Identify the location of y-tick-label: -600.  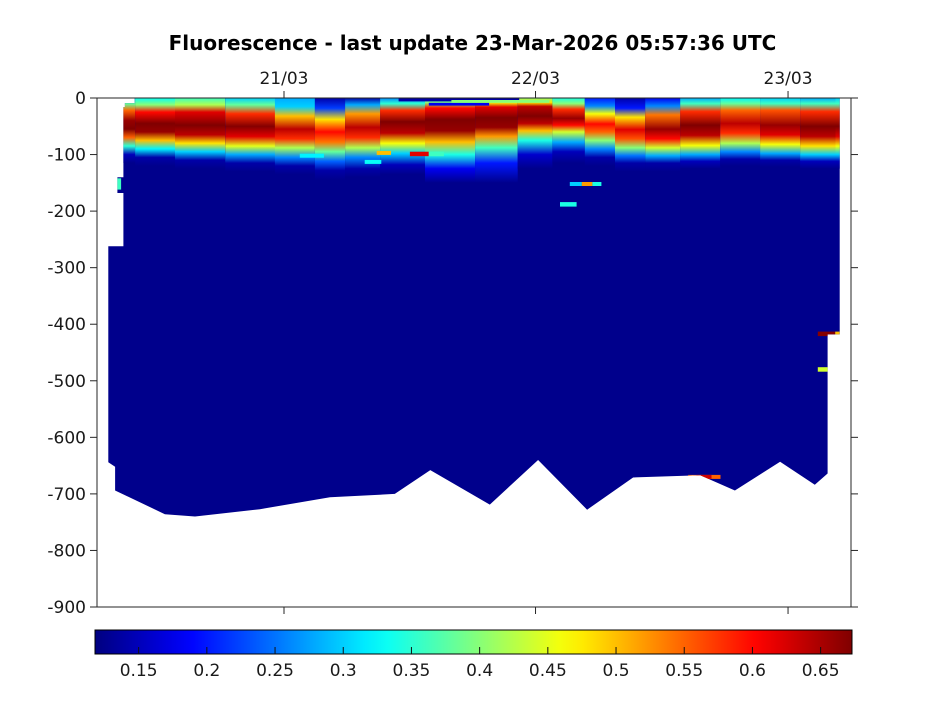
(66, 438).